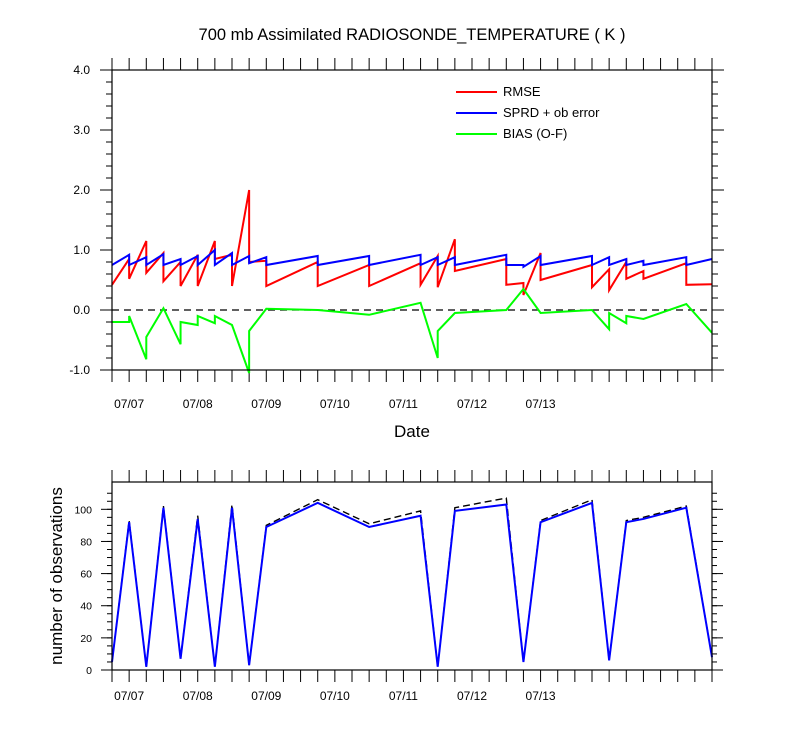 This screenshot has width=800, height=750. I want to click on legend: RMSE SPRD + ob error BIAS (O-F), so click(528, 112).